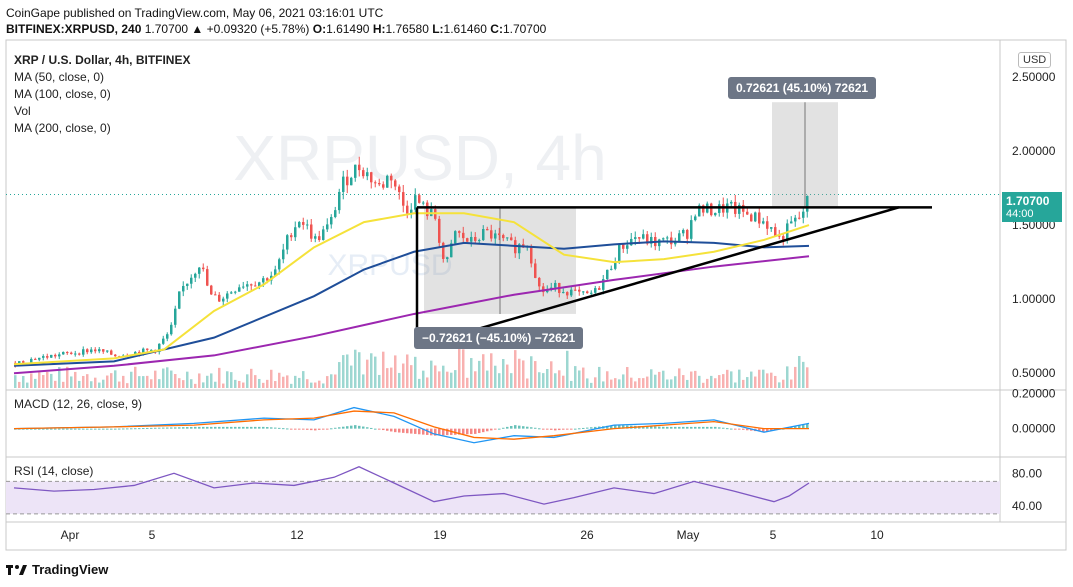  I want to click on legend-ma50: MA (50, close, 0), so click(59, 77).